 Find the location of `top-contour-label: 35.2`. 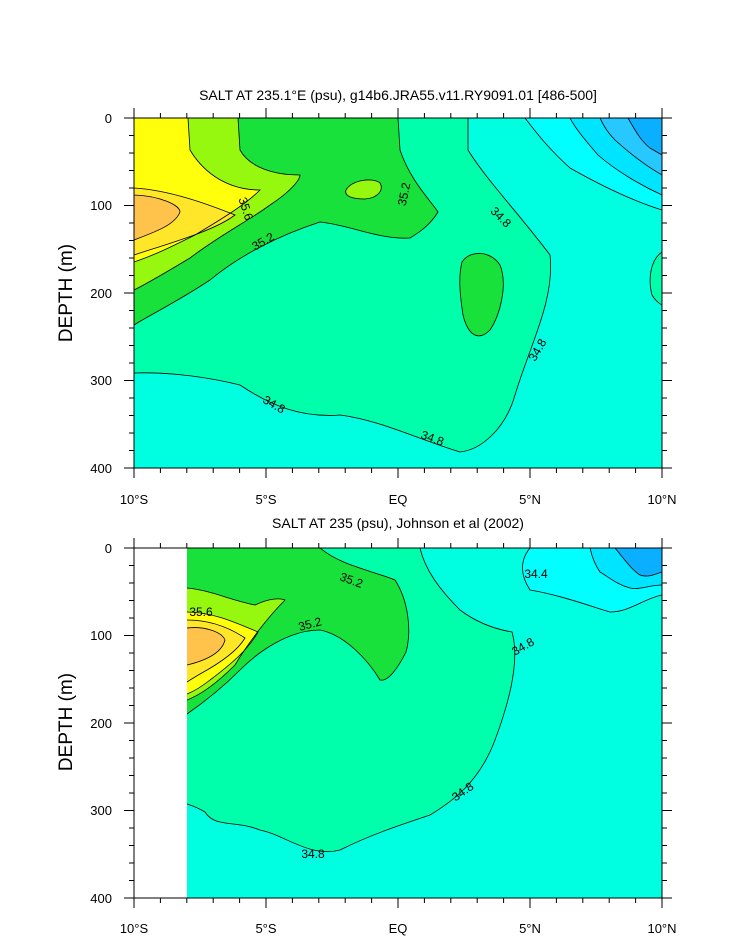

top-contour-label: 35.2 is located at coordinates (404, 194).